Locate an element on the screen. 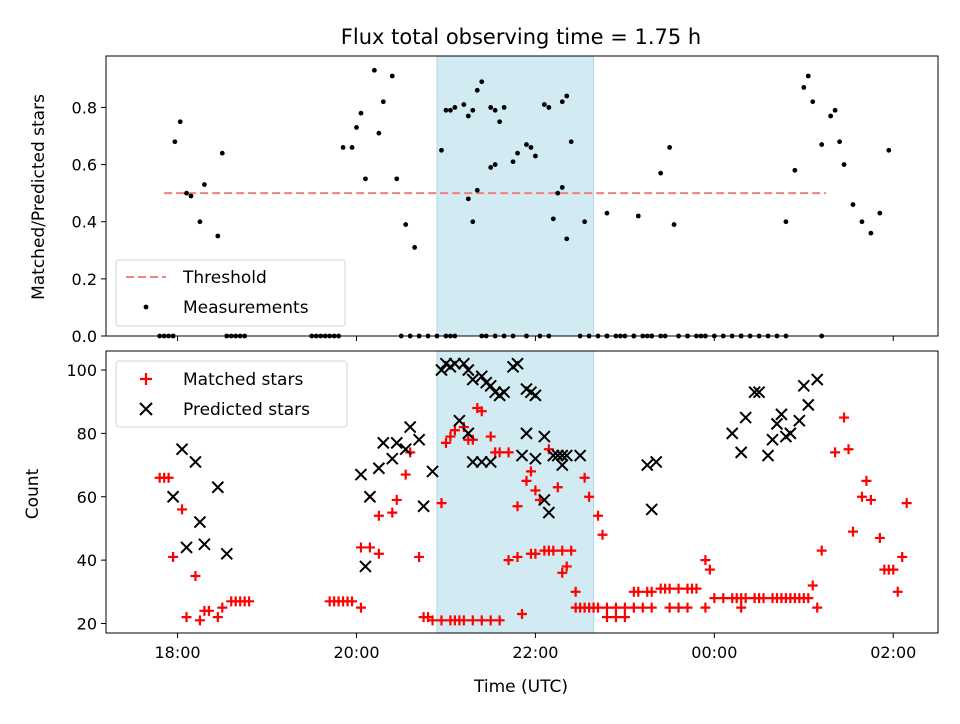 This screenshot has height=724, width=960. legend-predicted-label: Predicted stars is located at coordinates (246, 410).